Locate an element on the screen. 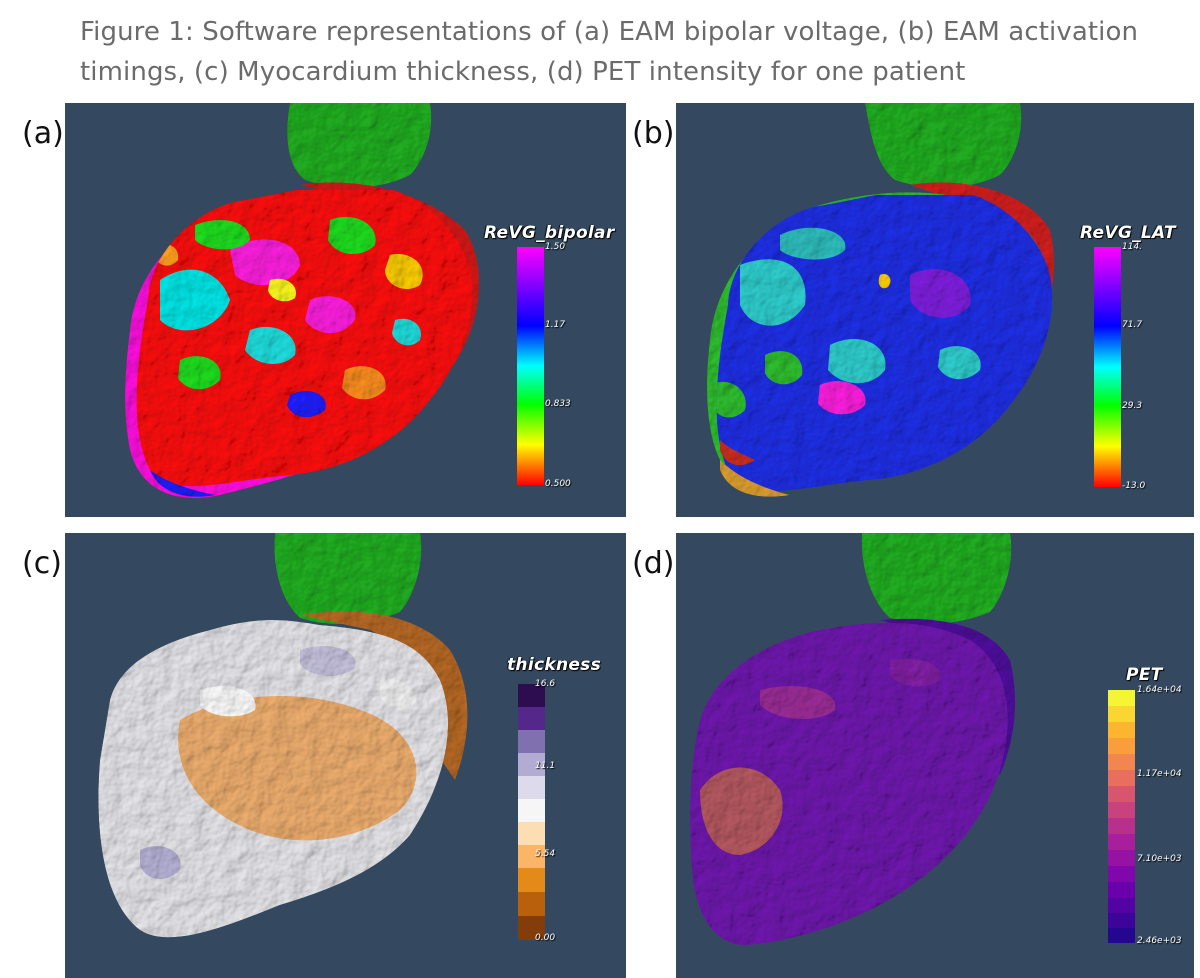  tick-a-2: 1.17 is located at coordinates (555, 325).